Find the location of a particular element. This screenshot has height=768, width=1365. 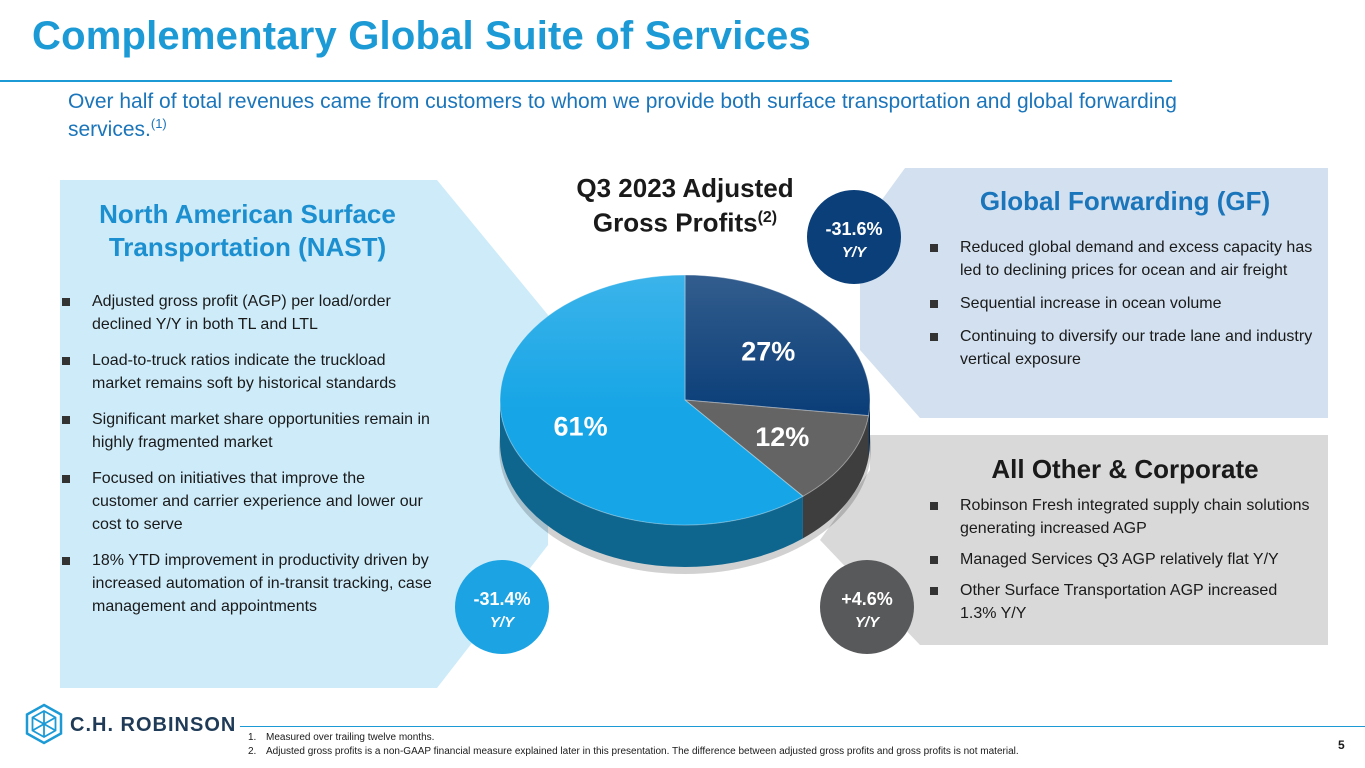

pie-slice-label: 12% is located at coordinates (782, 437).